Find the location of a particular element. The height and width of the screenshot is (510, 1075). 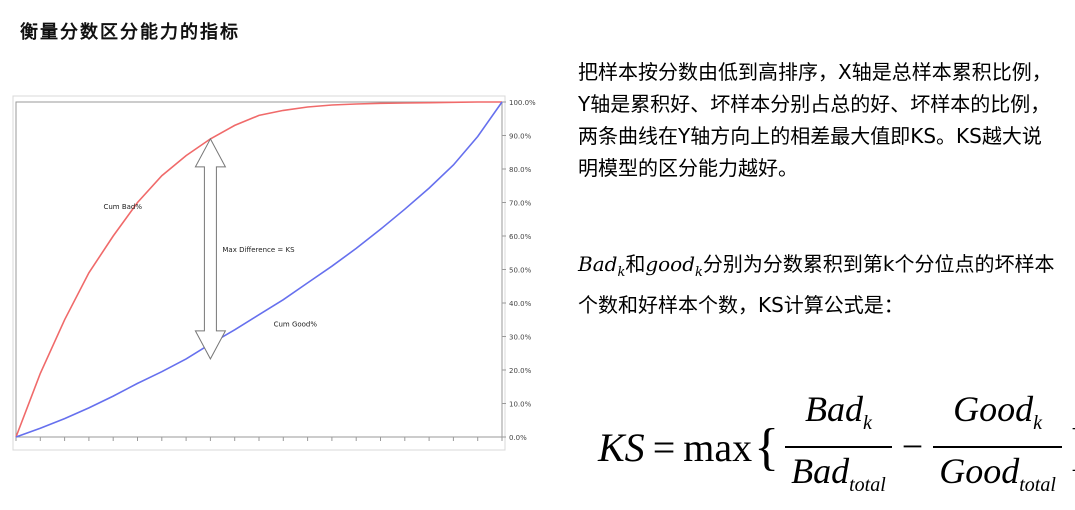

num2-text: Good is located at coordinates (993, 408).